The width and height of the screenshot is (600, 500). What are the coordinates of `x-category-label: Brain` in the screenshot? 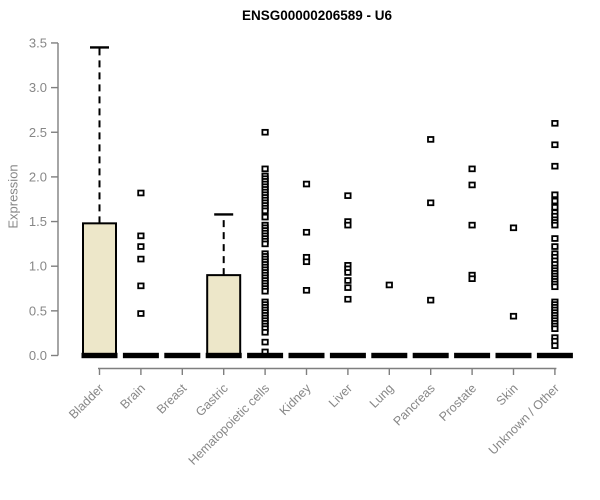 It's located at (132, 396).